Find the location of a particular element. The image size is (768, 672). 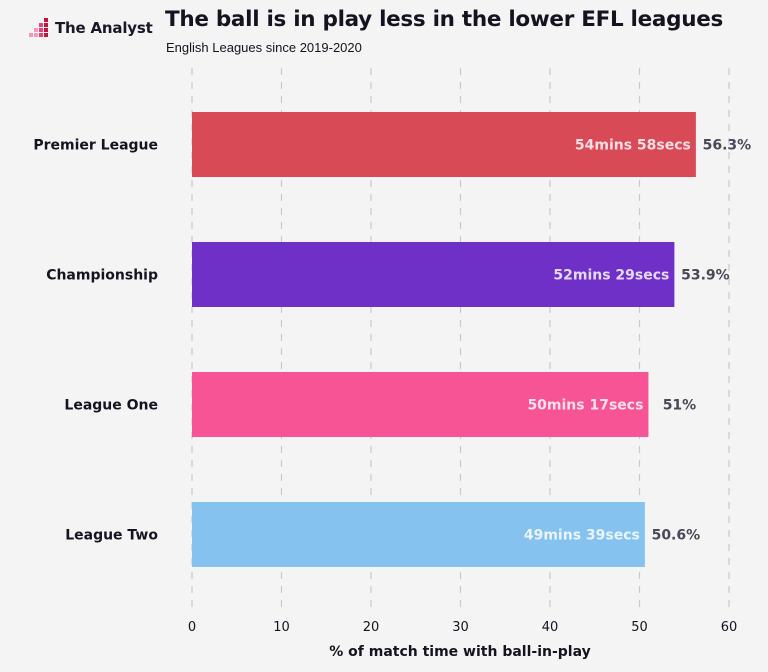

category-label: Premier League is located at coordinates (95, 146).